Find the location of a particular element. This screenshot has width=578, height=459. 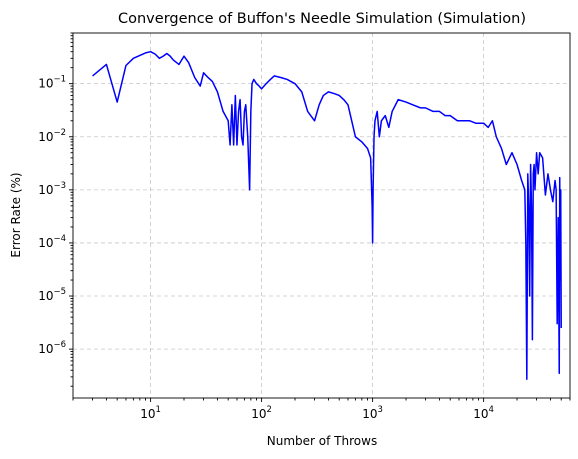

x-tick-label: 10³ is located at coordinates (372, 413).